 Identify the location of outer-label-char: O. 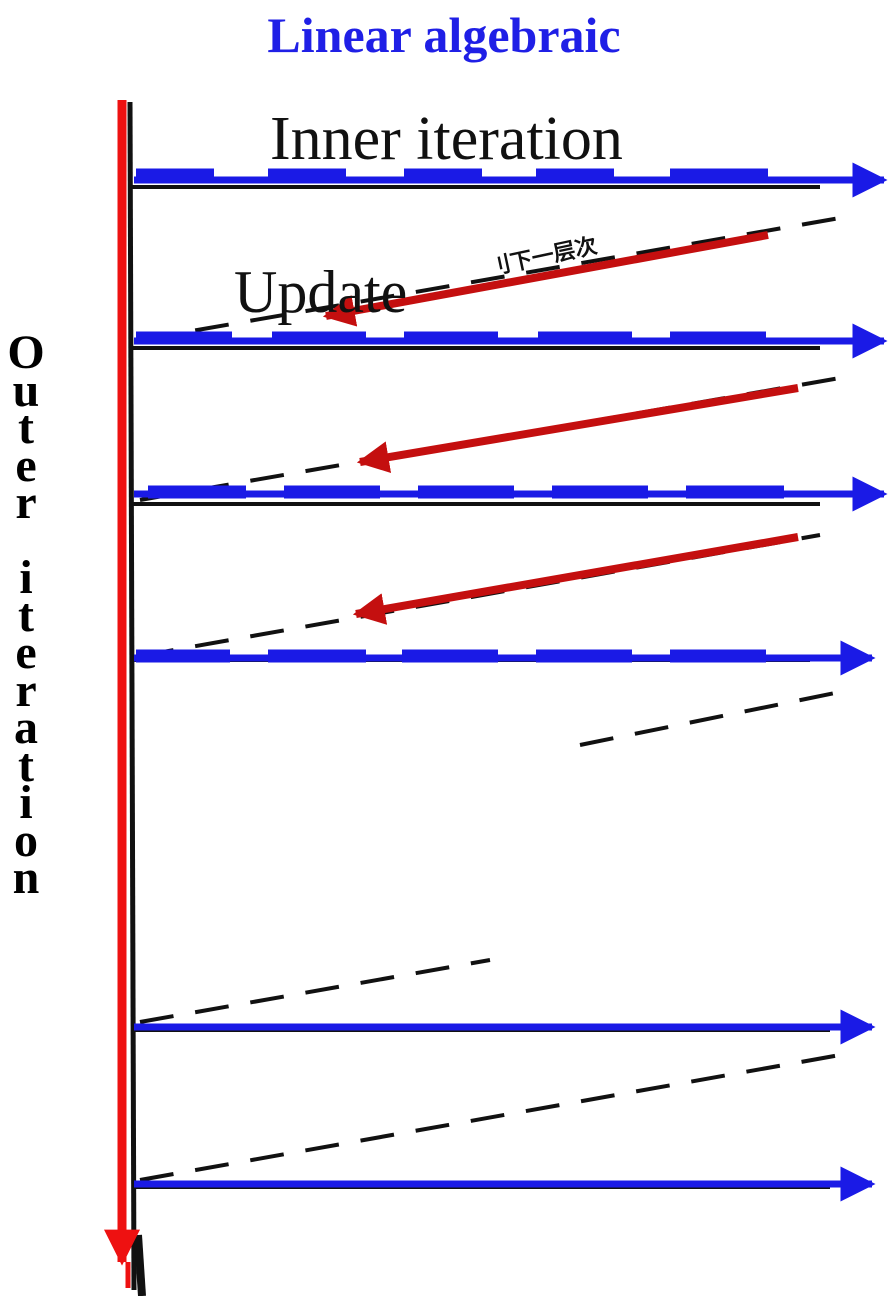
(26, 352).